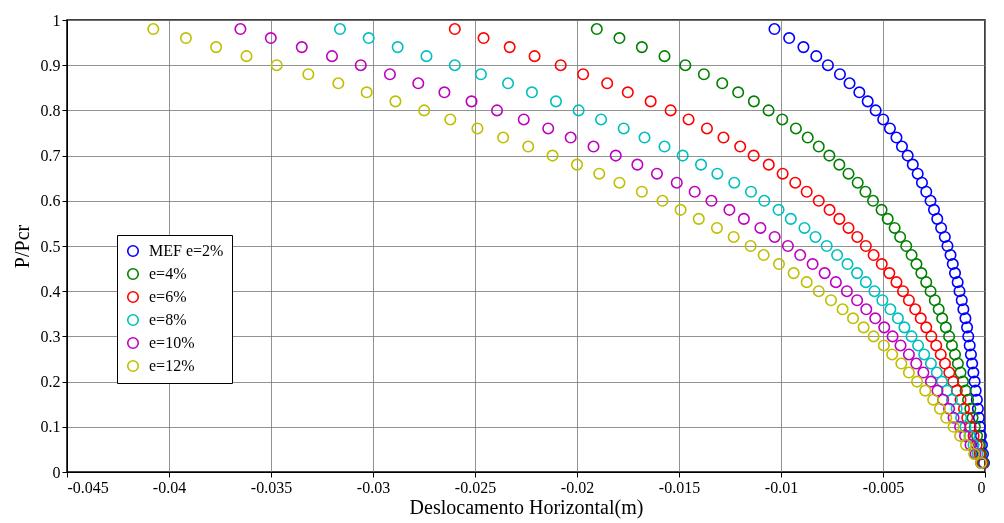 The height and width of the screenshot is (523, 1004). What do you see at coordinates (50, 291) in the screenshot?
I see `y-tick-label: 0.4` at bounding box center [50, 291].